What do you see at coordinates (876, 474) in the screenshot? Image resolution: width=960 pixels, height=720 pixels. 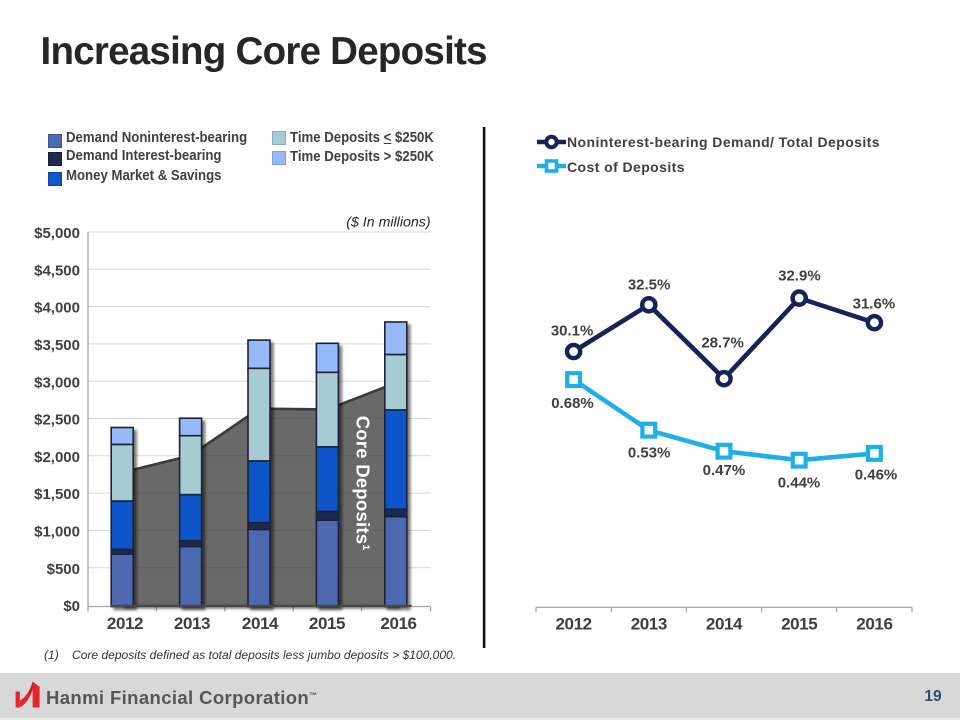 I see `svg-text: 0.46%` at bounding box center [876, 474].